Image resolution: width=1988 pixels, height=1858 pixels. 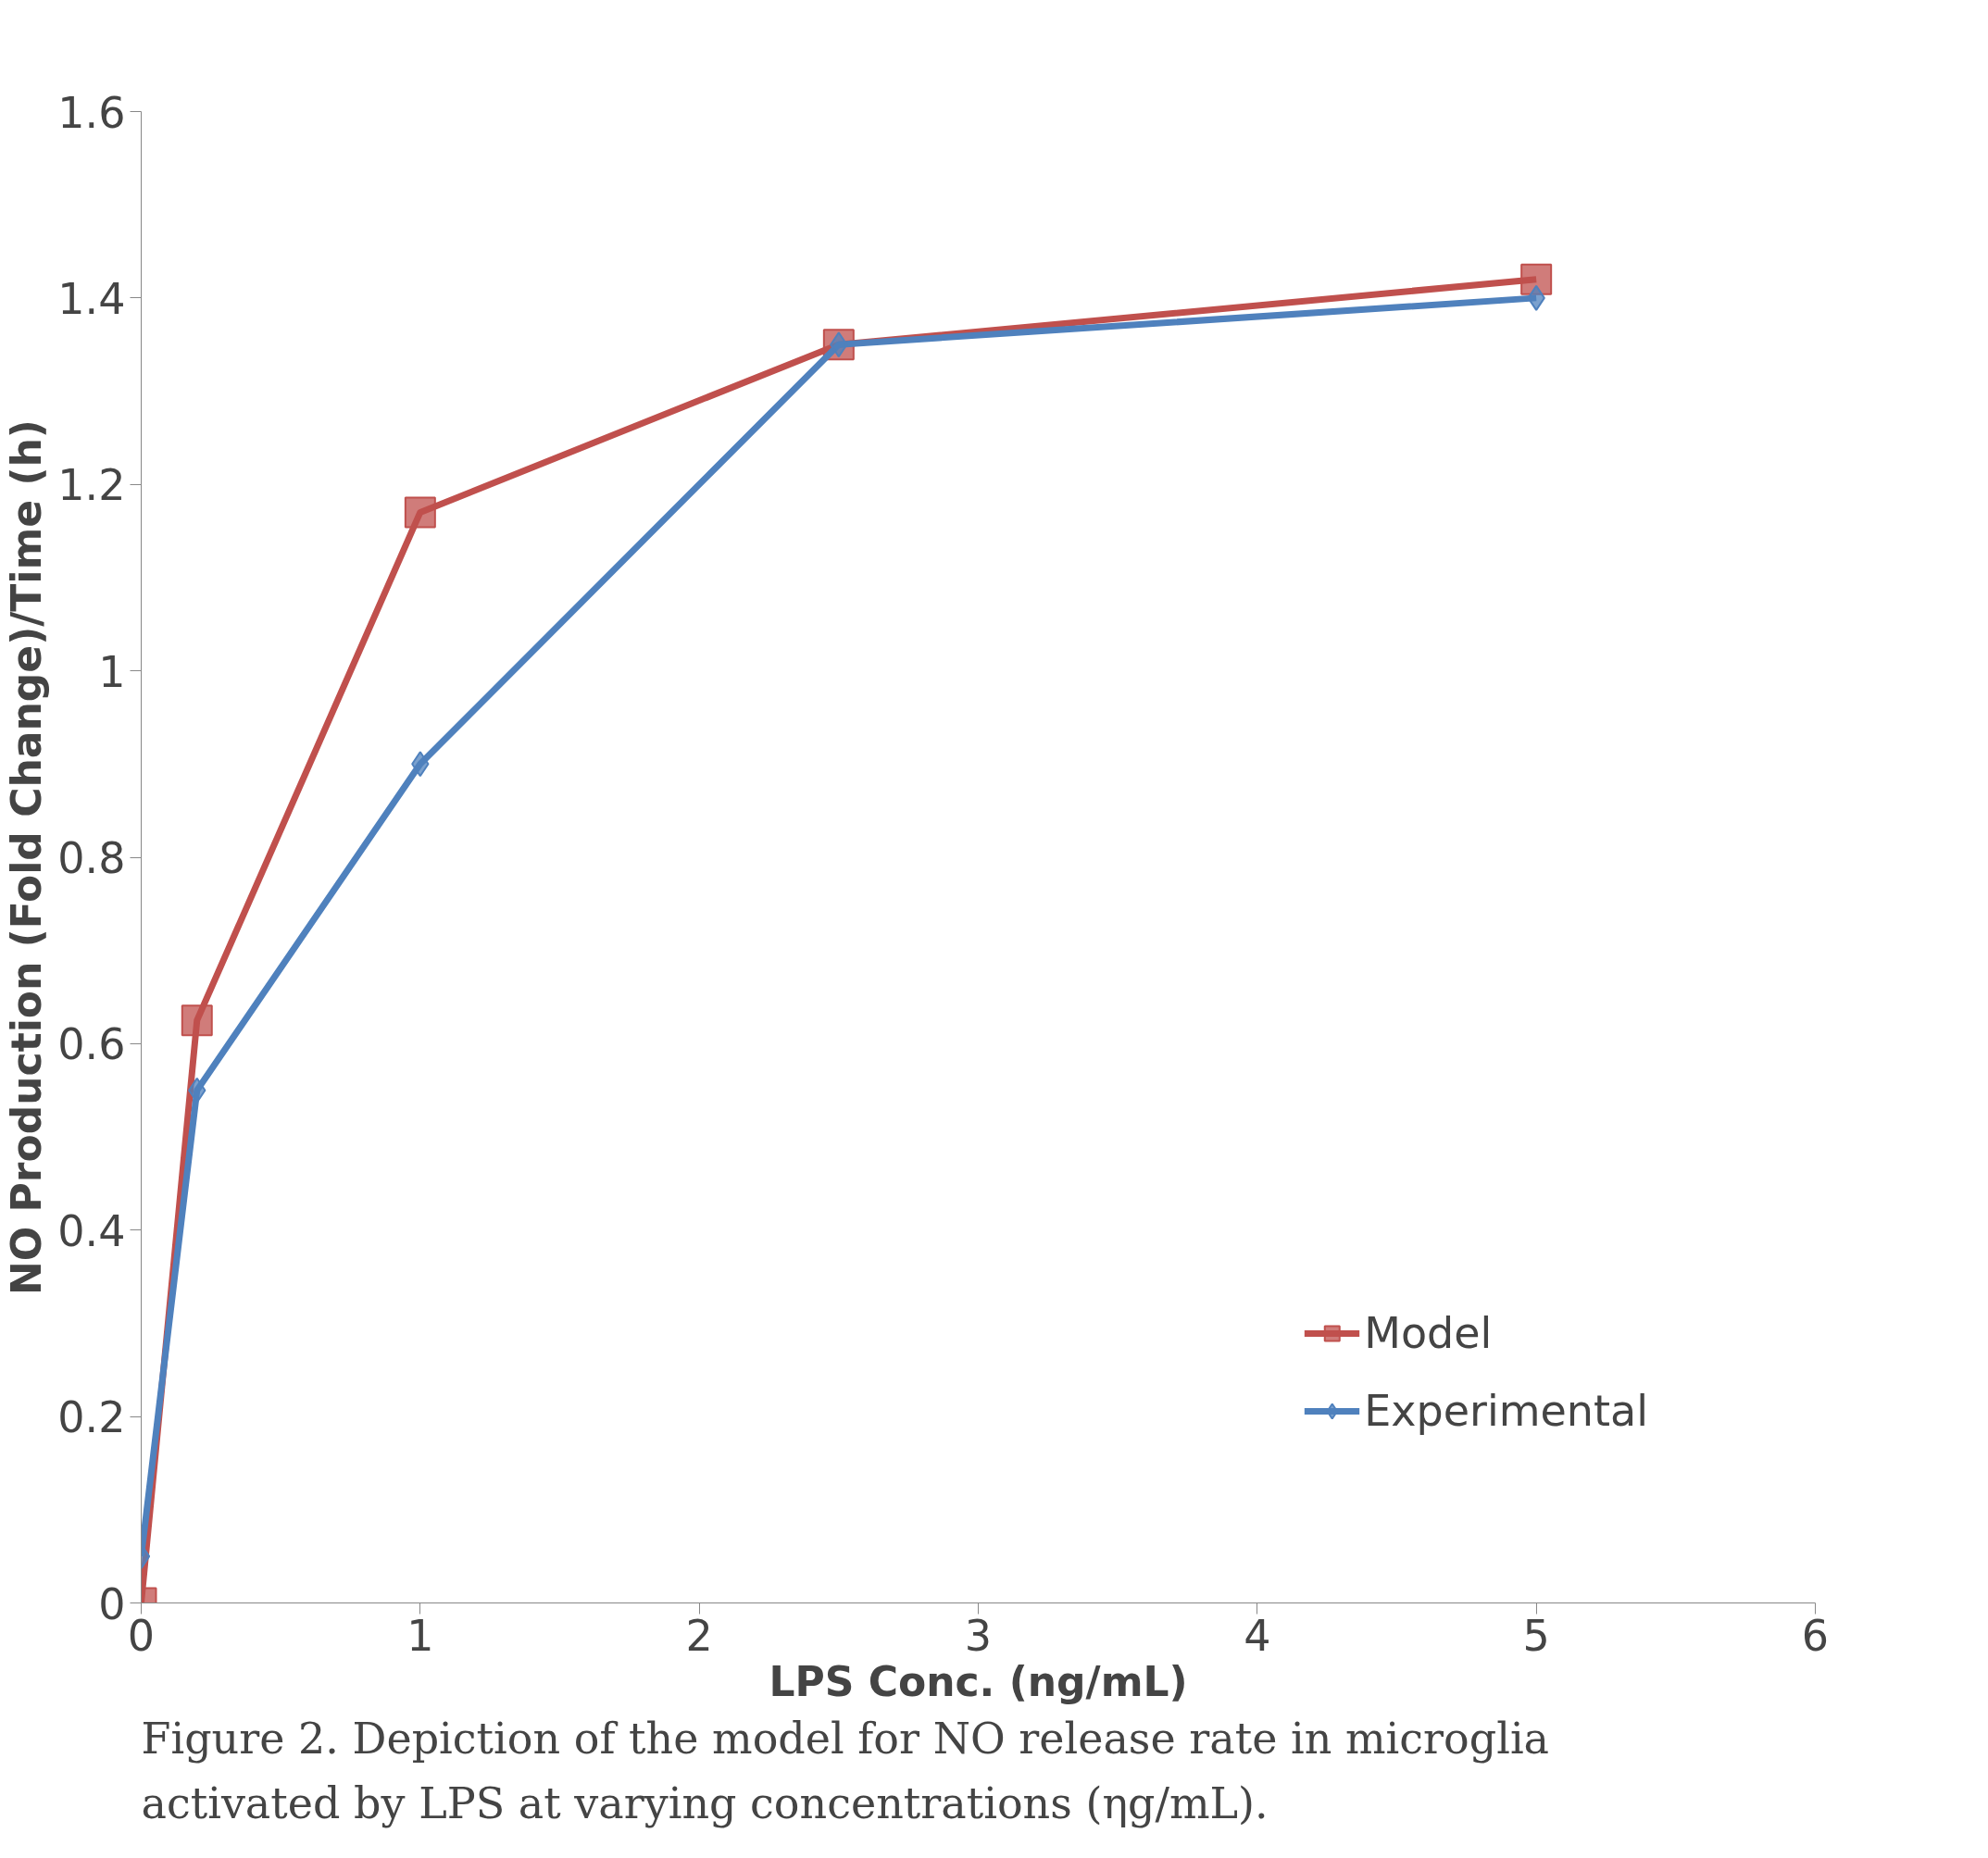 I want to click on x-tick-label: 1, so click(x=420, y=1635).